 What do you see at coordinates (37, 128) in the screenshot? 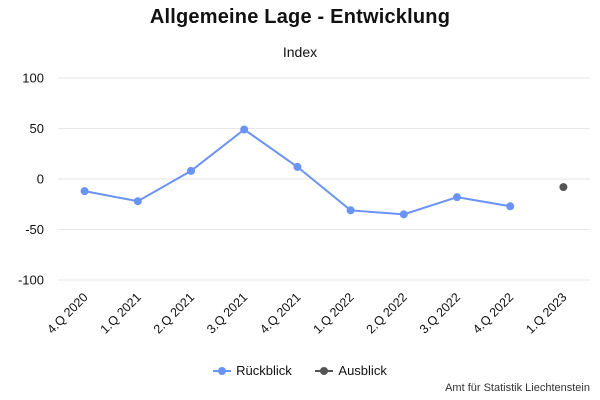
I see `y-tick-label: 50` at bounding box center [37, 128].